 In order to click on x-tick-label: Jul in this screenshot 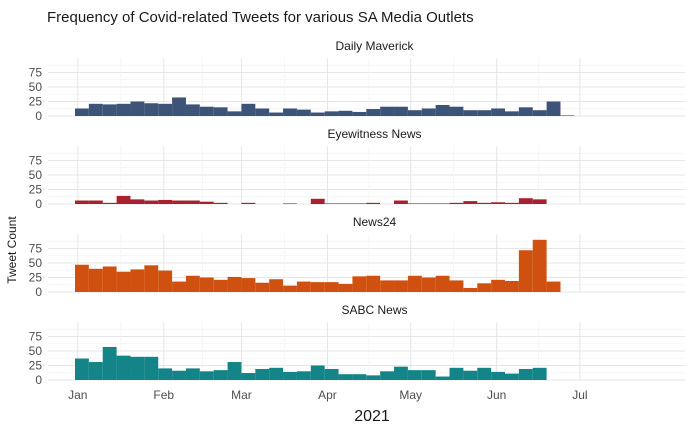, I will do `click(579, 395)`.